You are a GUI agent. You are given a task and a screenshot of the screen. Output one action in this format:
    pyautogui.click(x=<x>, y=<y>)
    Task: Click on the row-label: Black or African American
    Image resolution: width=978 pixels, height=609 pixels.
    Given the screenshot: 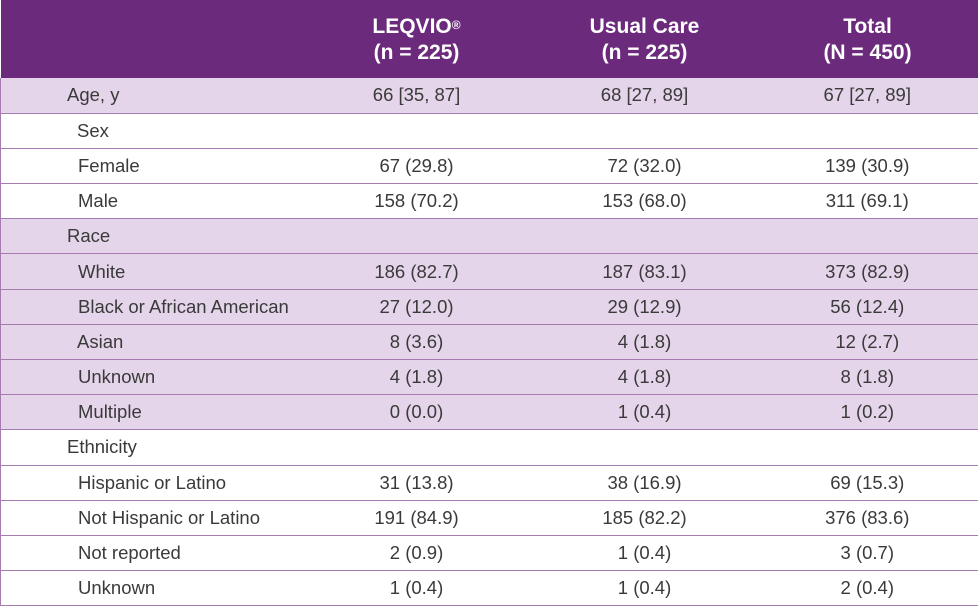 What is the action you would take?
    pyautogui.click(x=183, y=306)
    